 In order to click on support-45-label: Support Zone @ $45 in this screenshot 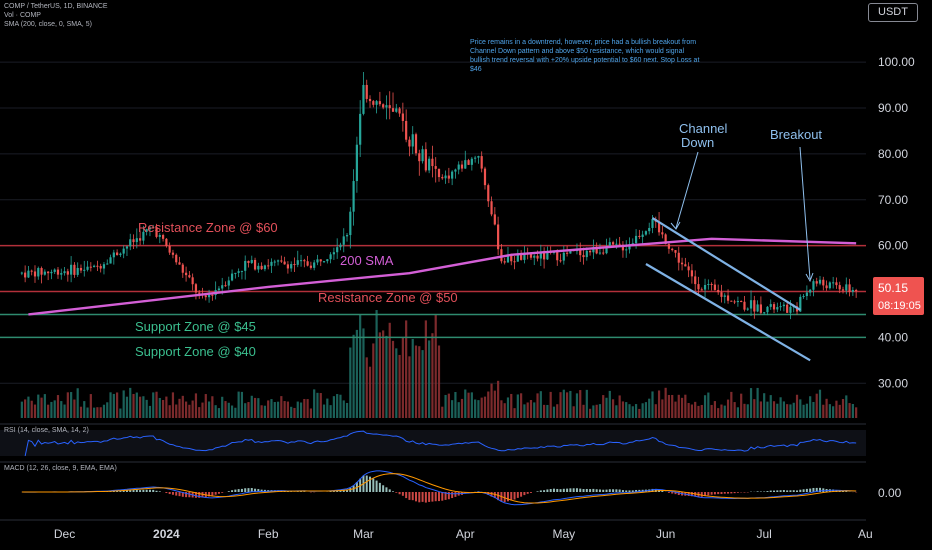, I will do `click(195, 326)`.